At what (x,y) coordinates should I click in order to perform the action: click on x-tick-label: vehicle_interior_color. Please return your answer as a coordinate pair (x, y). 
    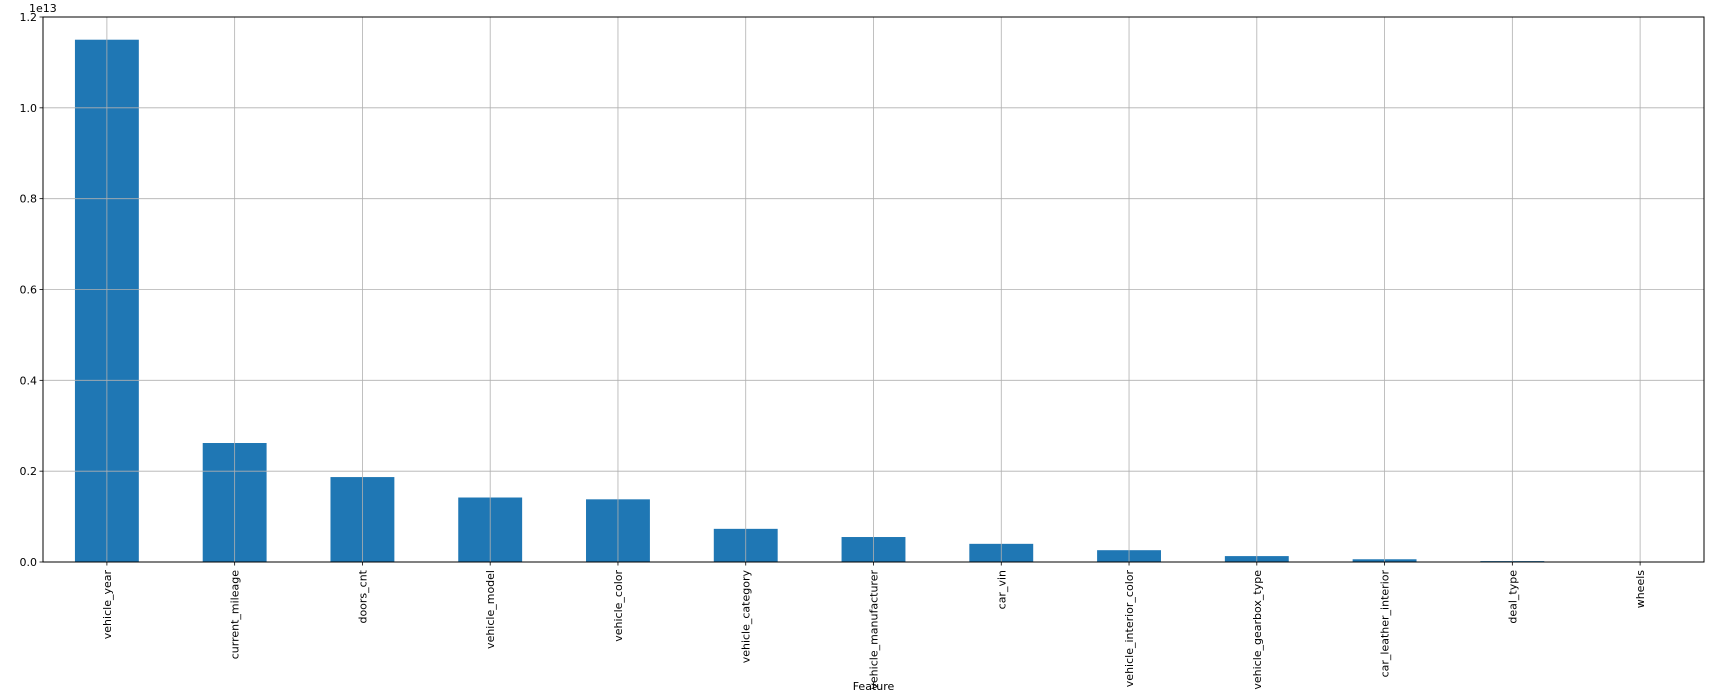
    Looking at the image, I should click on (1129, 629).